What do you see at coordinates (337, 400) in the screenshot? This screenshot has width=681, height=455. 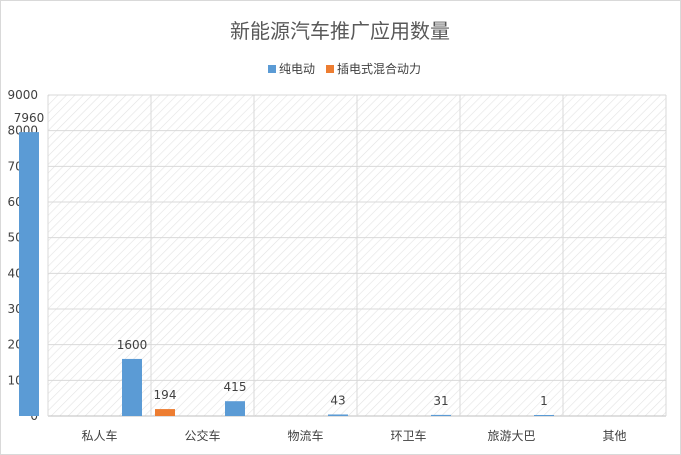 I see `data-label: 43` at bounding box center [337, 400].